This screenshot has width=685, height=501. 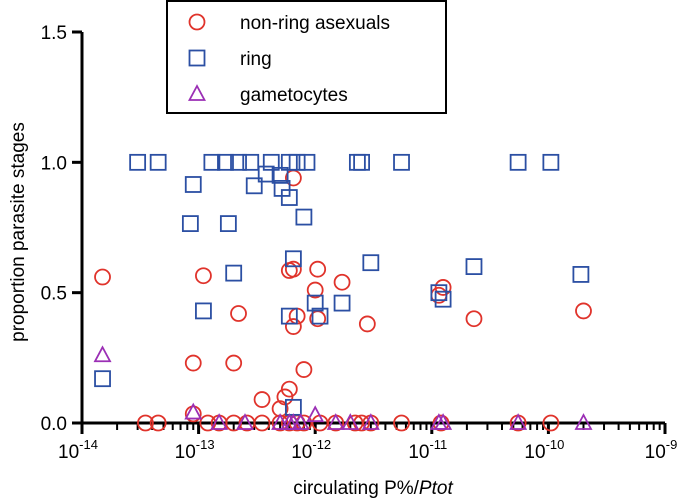 What do you see at coordinates (356, 488) in the screenshot?
I see `x-axis-label-main: circulating P%/` at bounding box center [356, 488].